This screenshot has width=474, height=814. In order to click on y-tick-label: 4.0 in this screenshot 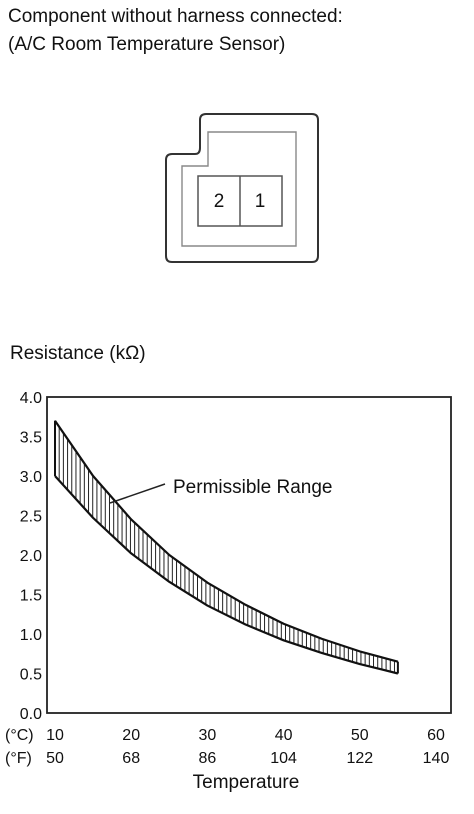, I will do `click(31, 398)`.